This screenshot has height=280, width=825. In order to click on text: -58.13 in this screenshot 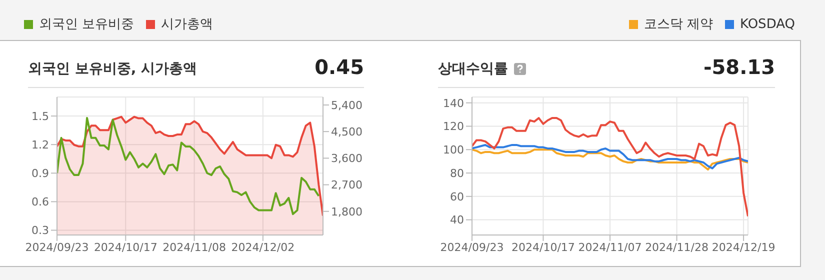, I will do `click(739, 67)`.